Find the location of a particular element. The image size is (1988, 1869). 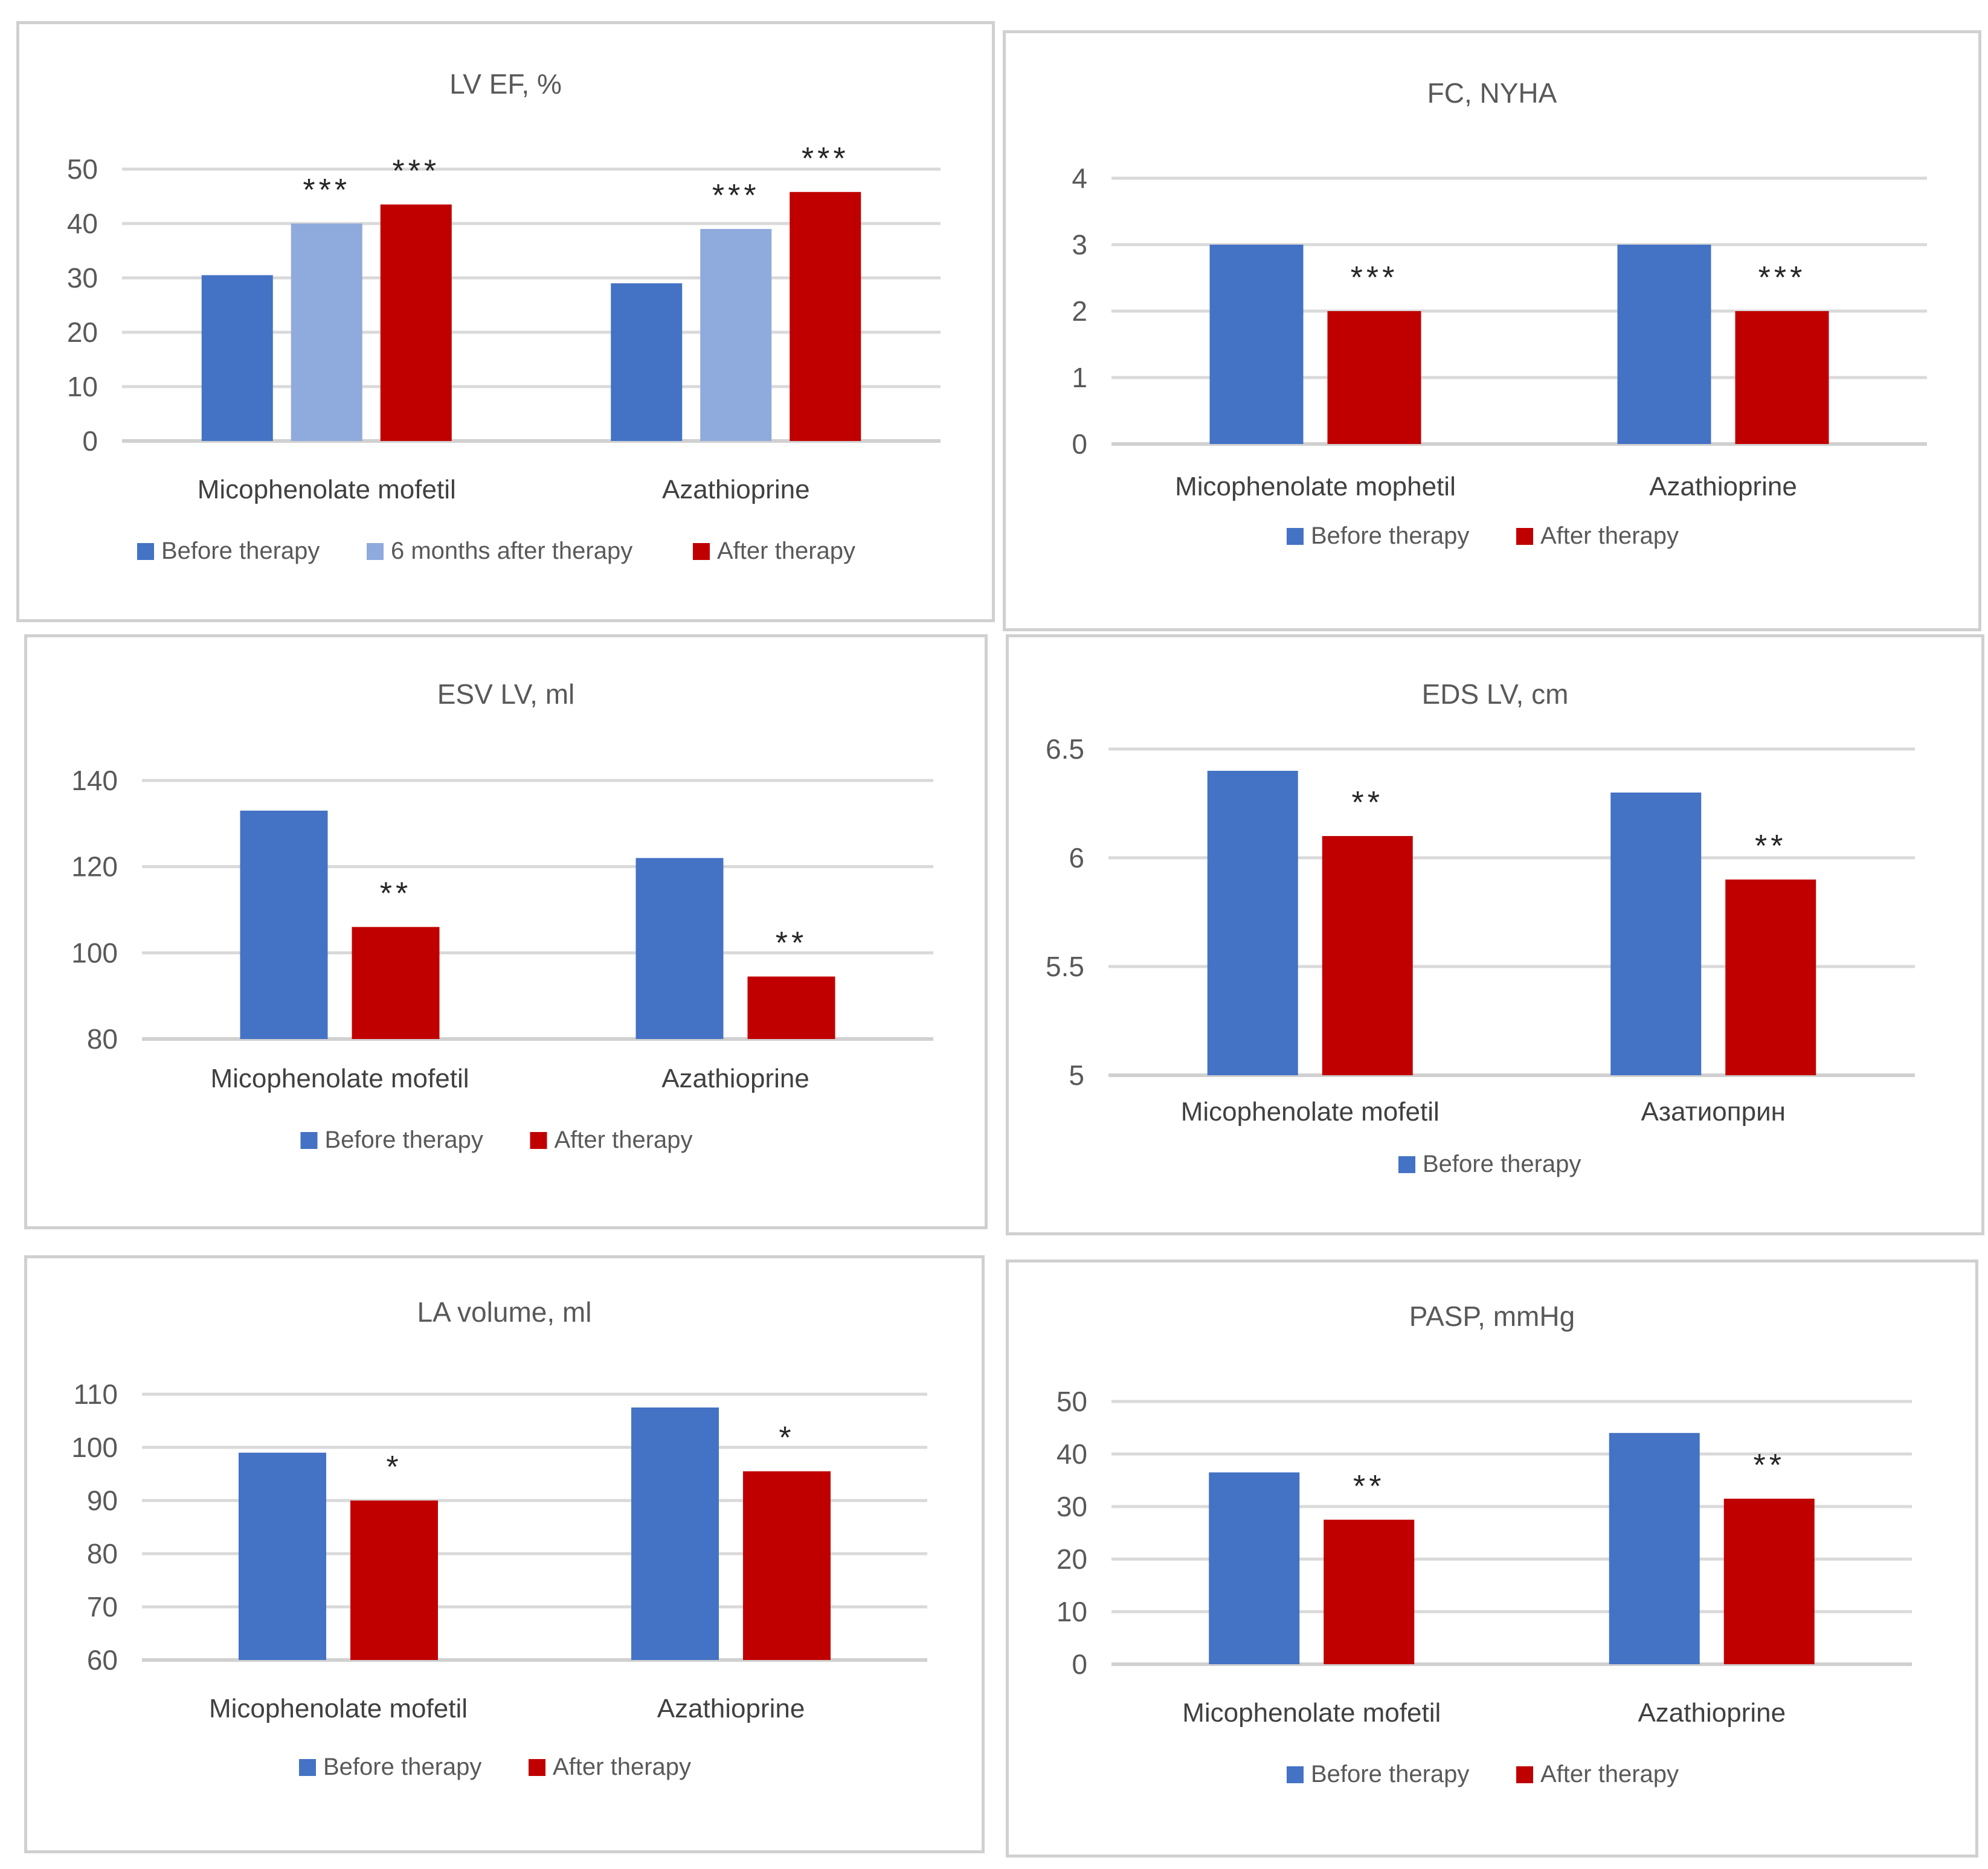

category-label: Micophenolate mophetil is located at coordinates (1315, 486).